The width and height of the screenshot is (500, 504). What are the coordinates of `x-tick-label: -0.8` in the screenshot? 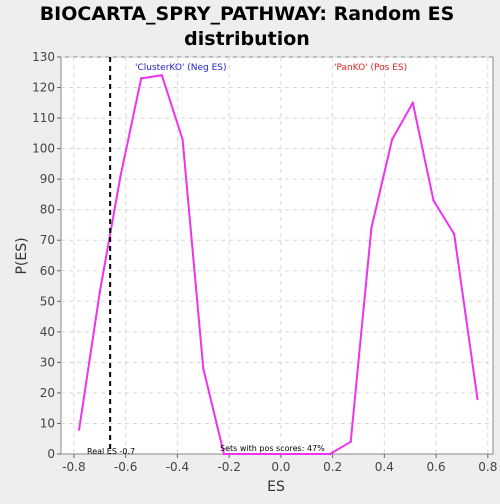 It's located at (73, 467).